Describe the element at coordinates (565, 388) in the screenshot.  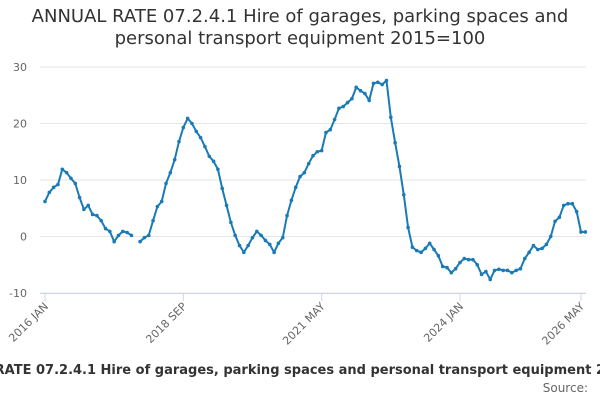
I see `source: Source:` at that location.